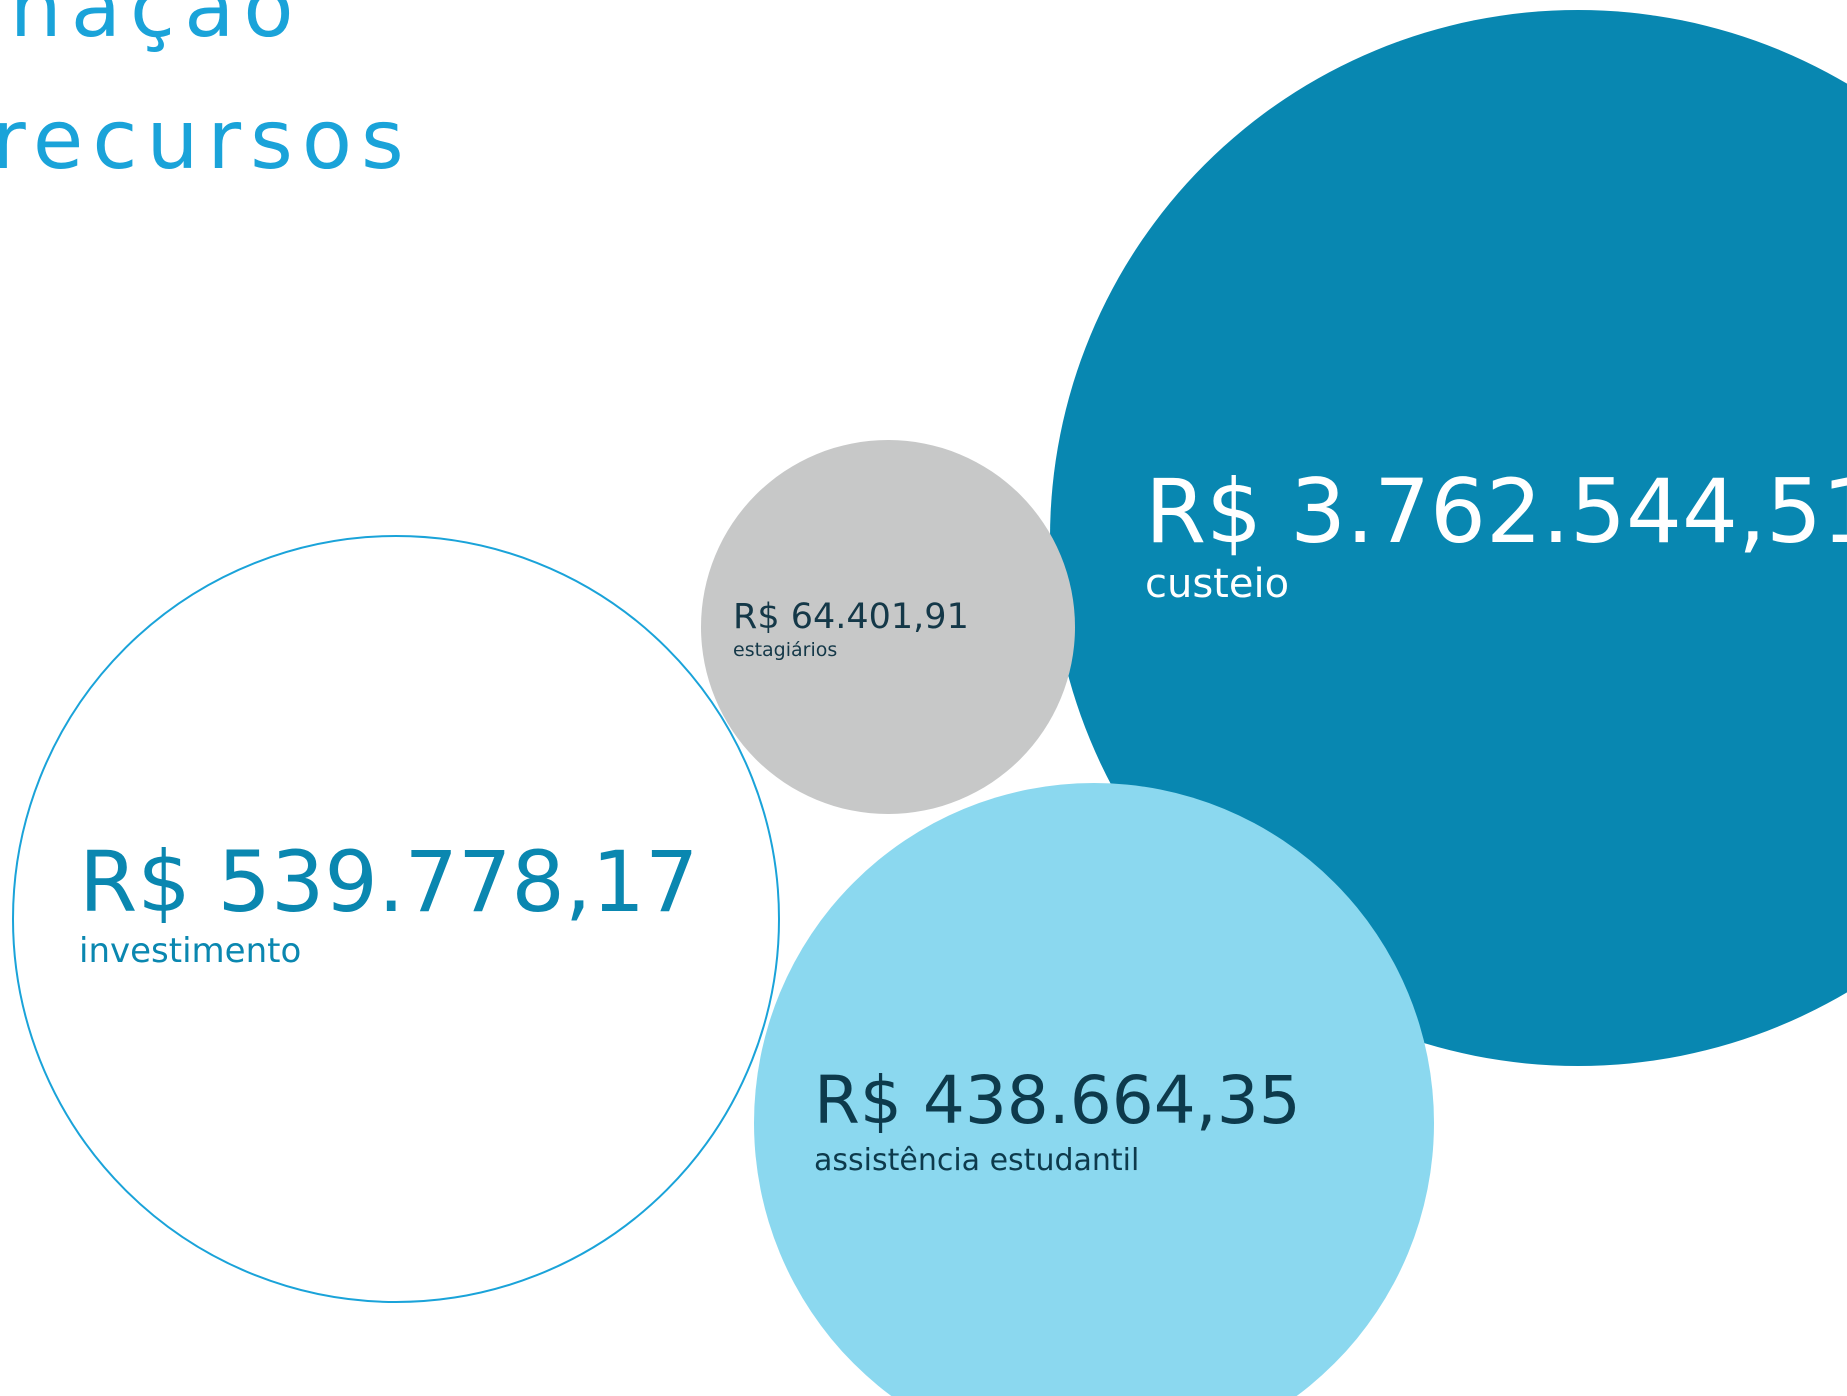  I want to click on bubble, so click(888, 627).